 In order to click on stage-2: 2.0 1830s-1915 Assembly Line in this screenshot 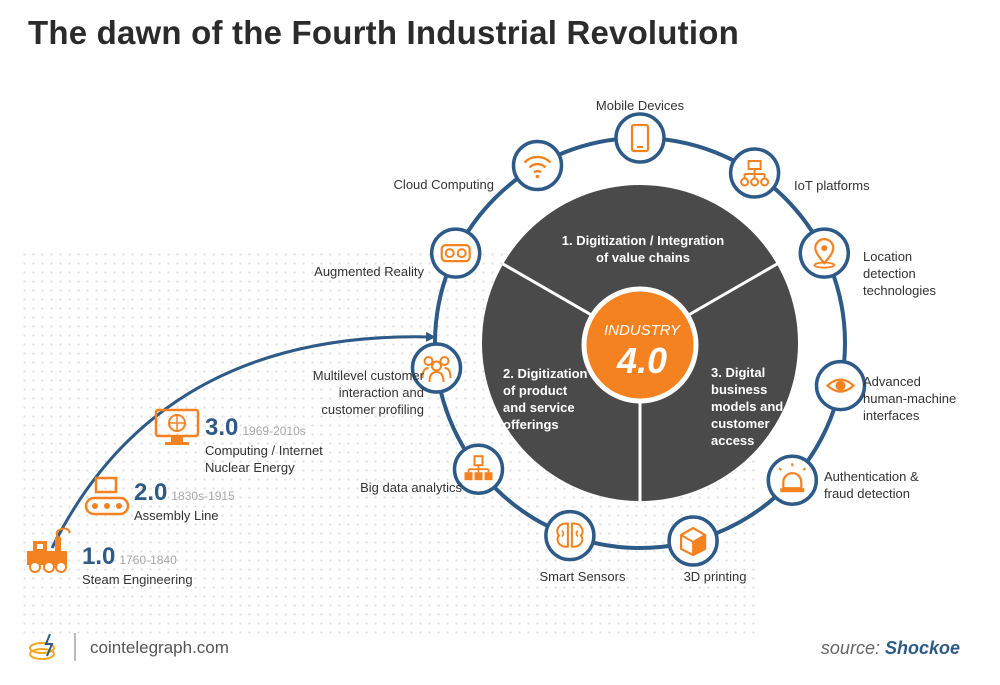, I will do `click(184, 501)`.